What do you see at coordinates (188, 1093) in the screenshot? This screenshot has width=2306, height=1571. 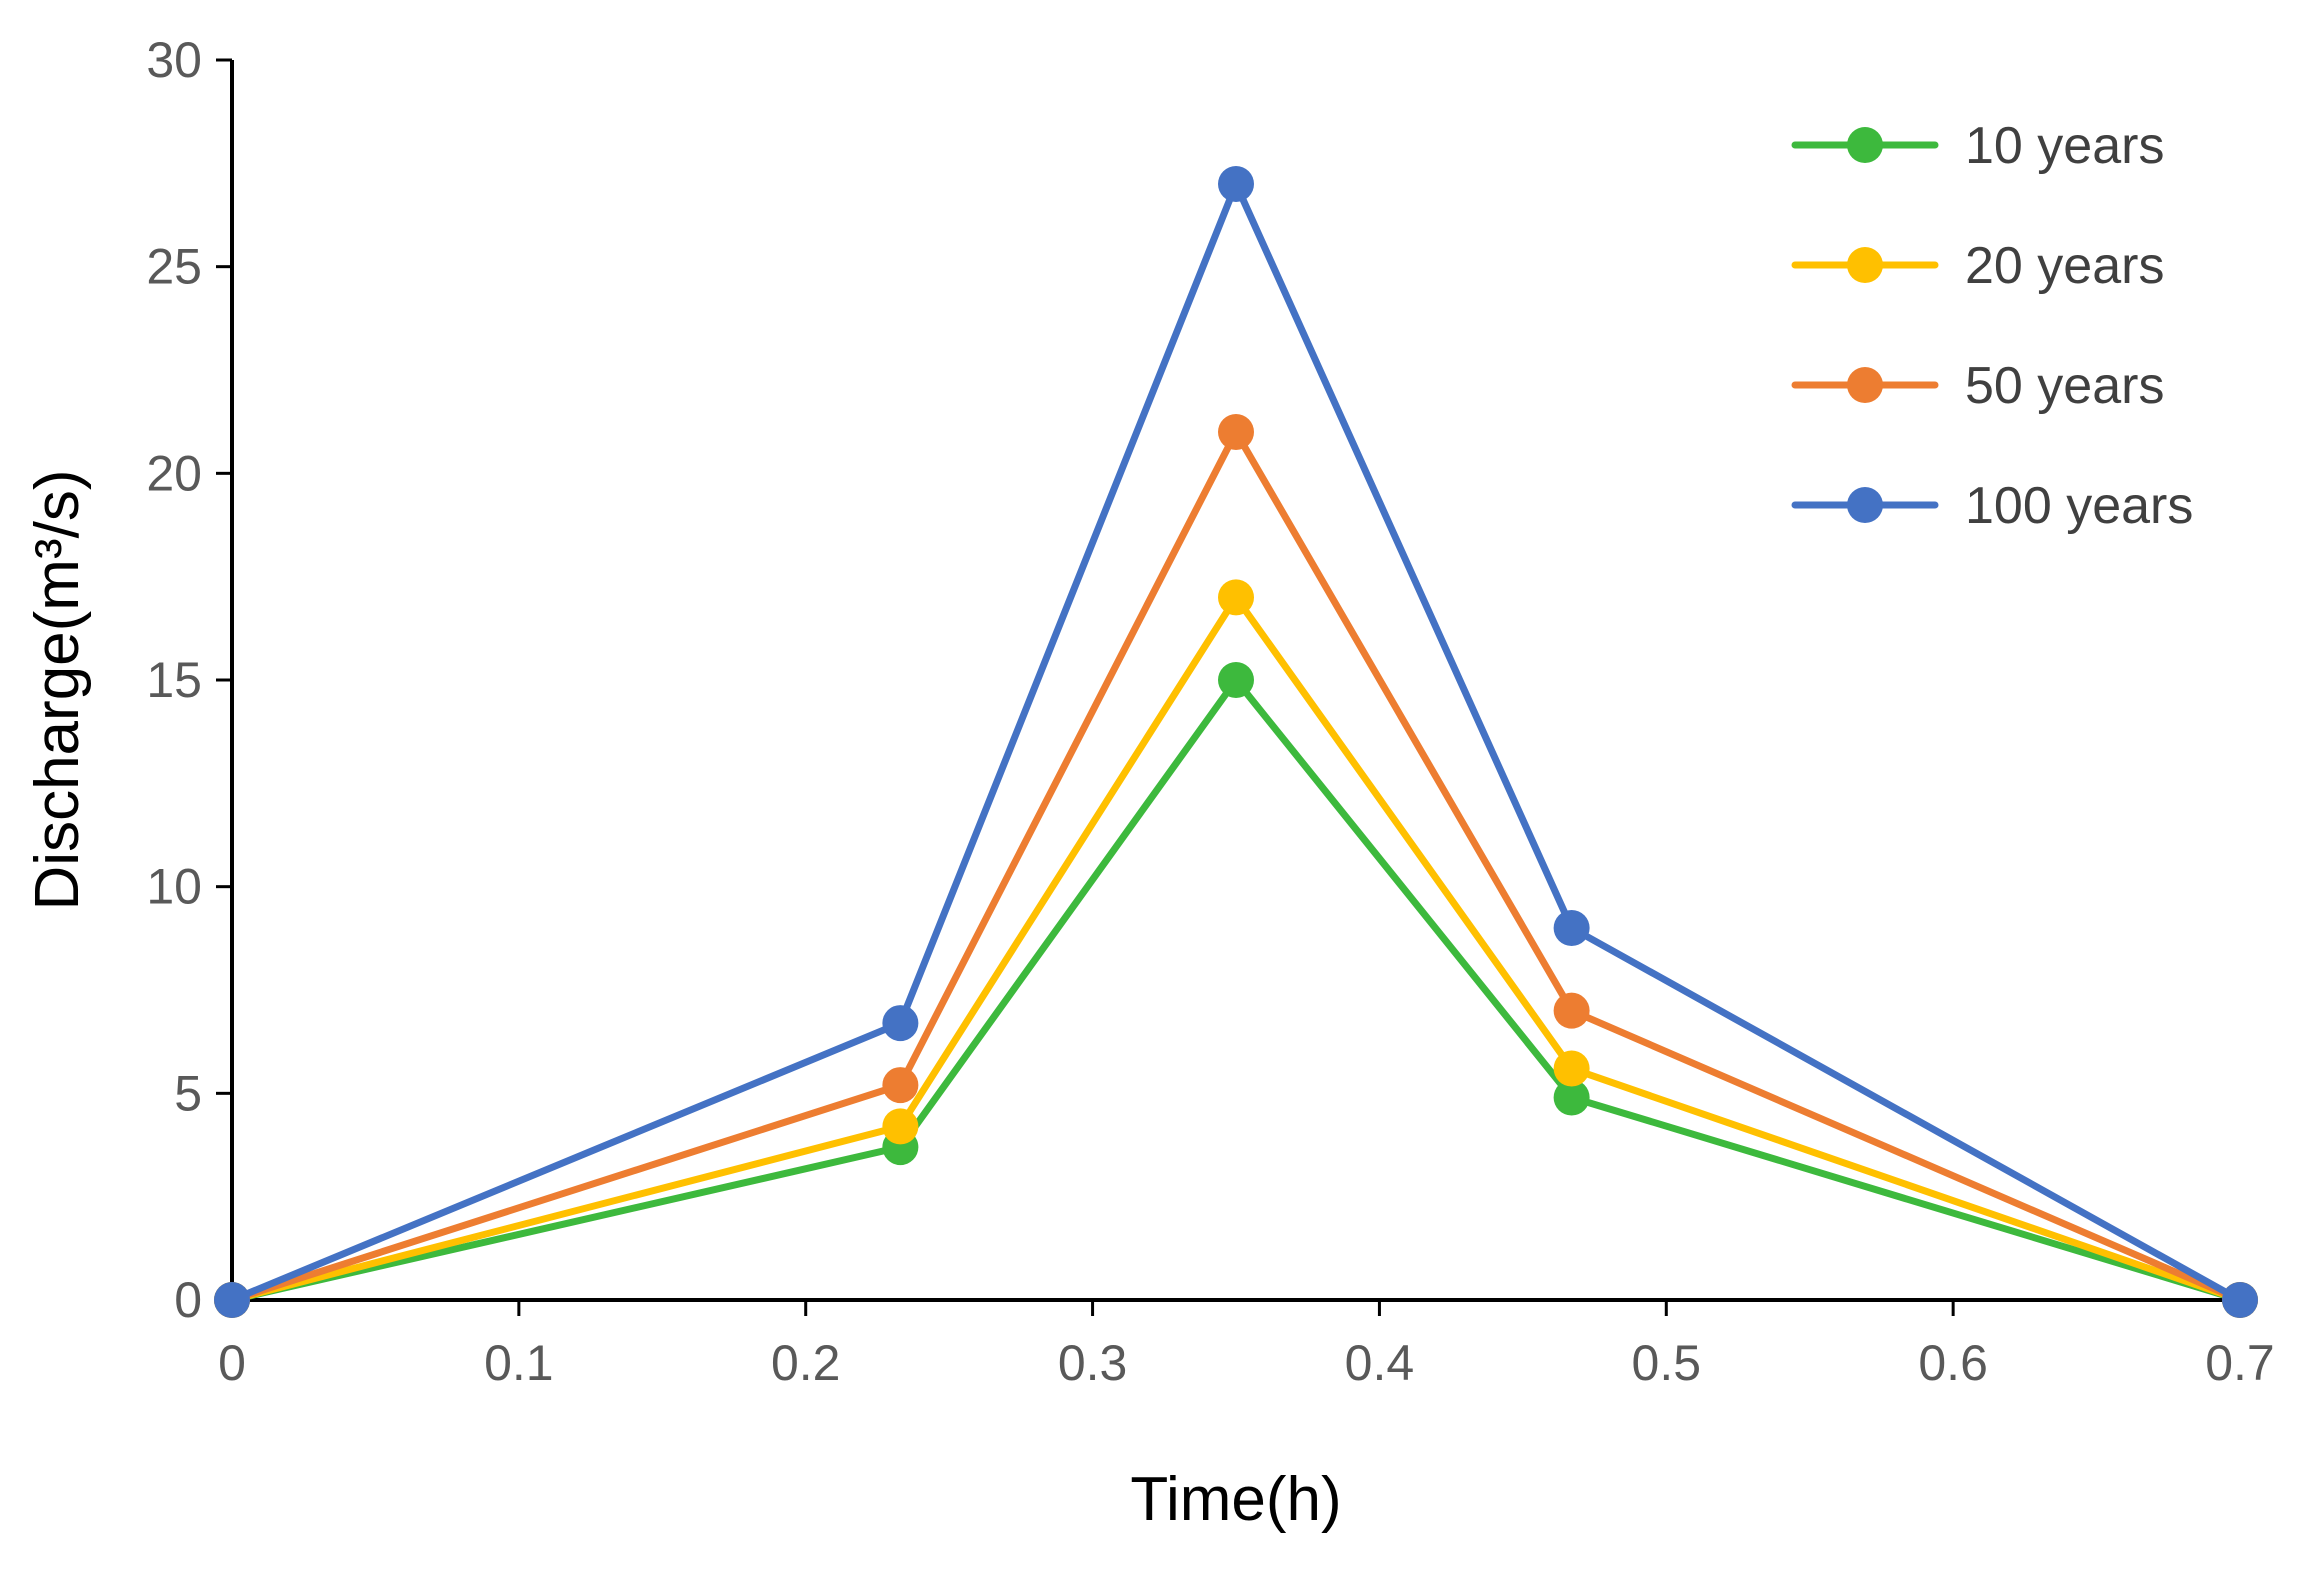 I see `y-tick-label: 5` at bounding box center [188, 1093].